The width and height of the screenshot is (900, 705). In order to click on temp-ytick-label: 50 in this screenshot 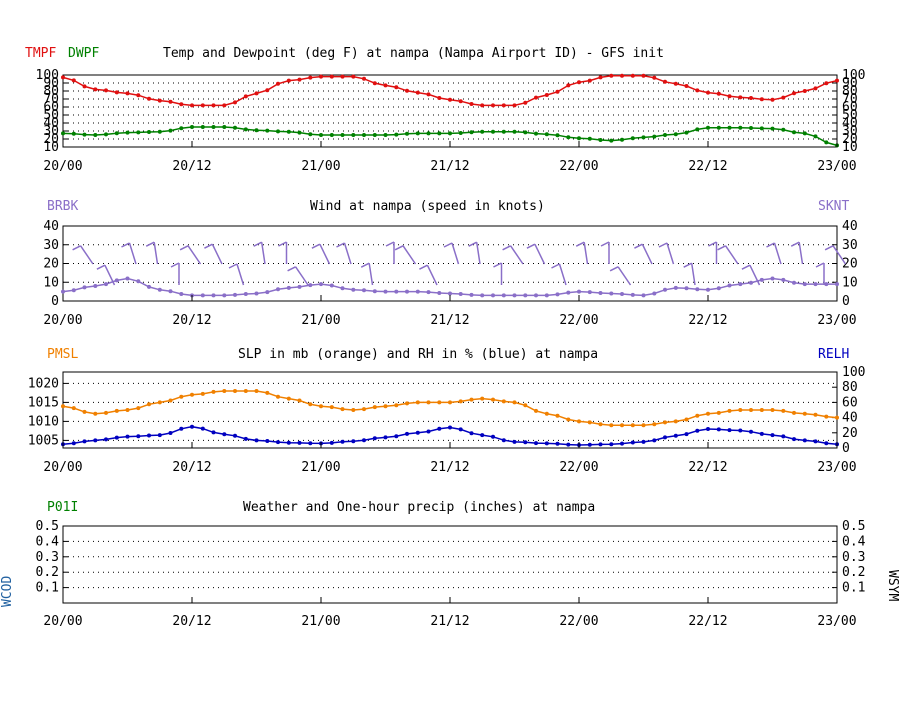, I will do `click(51, 115)`.